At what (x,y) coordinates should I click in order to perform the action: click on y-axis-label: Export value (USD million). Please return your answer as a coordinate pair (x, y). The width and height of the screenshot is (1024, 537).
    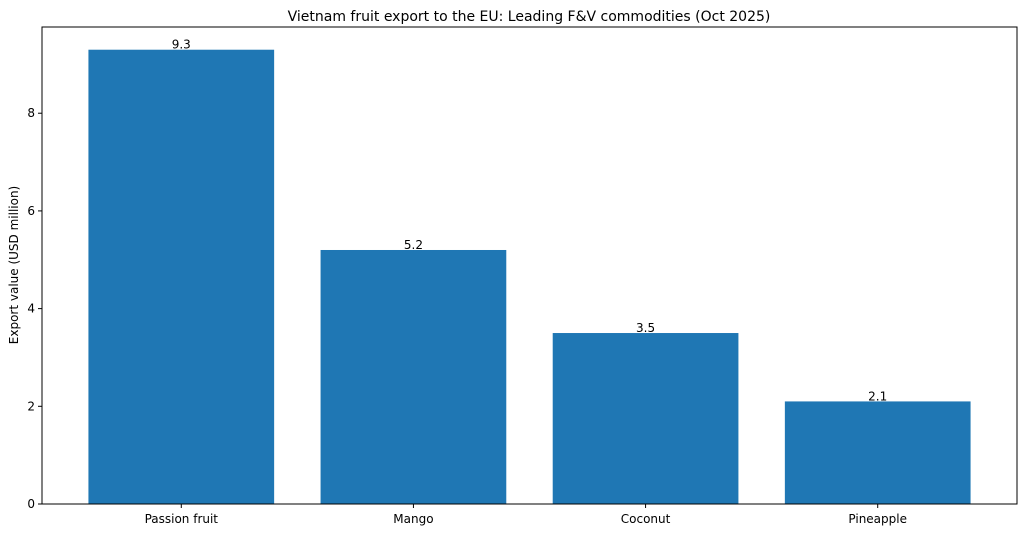
    Looking at the image, I should click on (14, 265).